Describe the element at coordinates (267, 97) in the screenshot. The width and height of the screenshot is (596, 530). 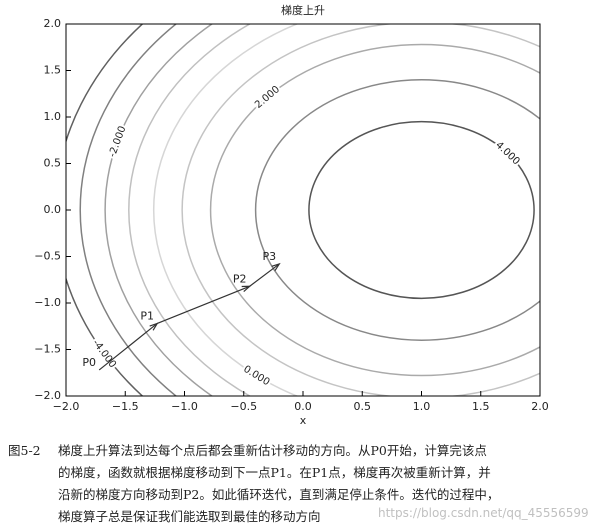
I see `contour-label: 2.000` at that location.